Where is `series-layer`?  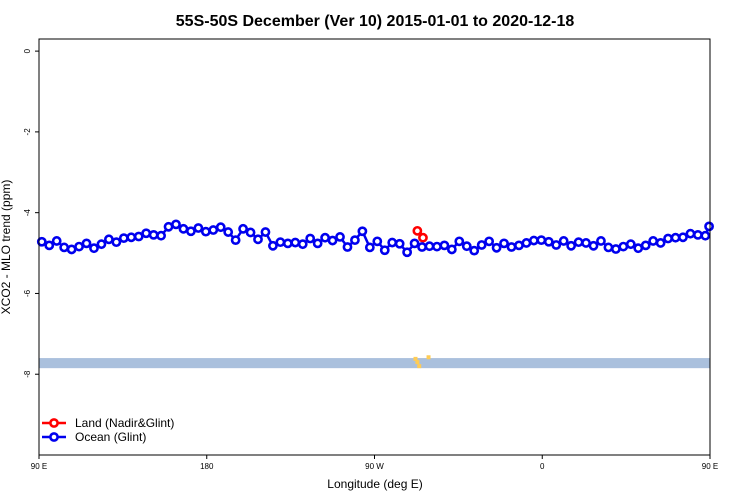
series-layer is located at coordinates (375, 238).